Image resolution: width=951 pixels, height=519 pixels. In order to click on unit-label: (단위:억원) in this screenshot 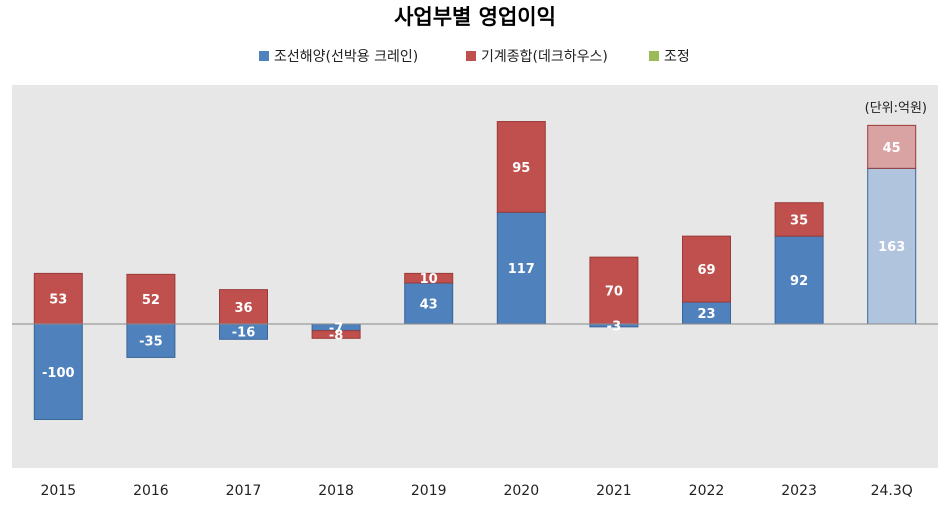, I will do `click(896, 108)`.